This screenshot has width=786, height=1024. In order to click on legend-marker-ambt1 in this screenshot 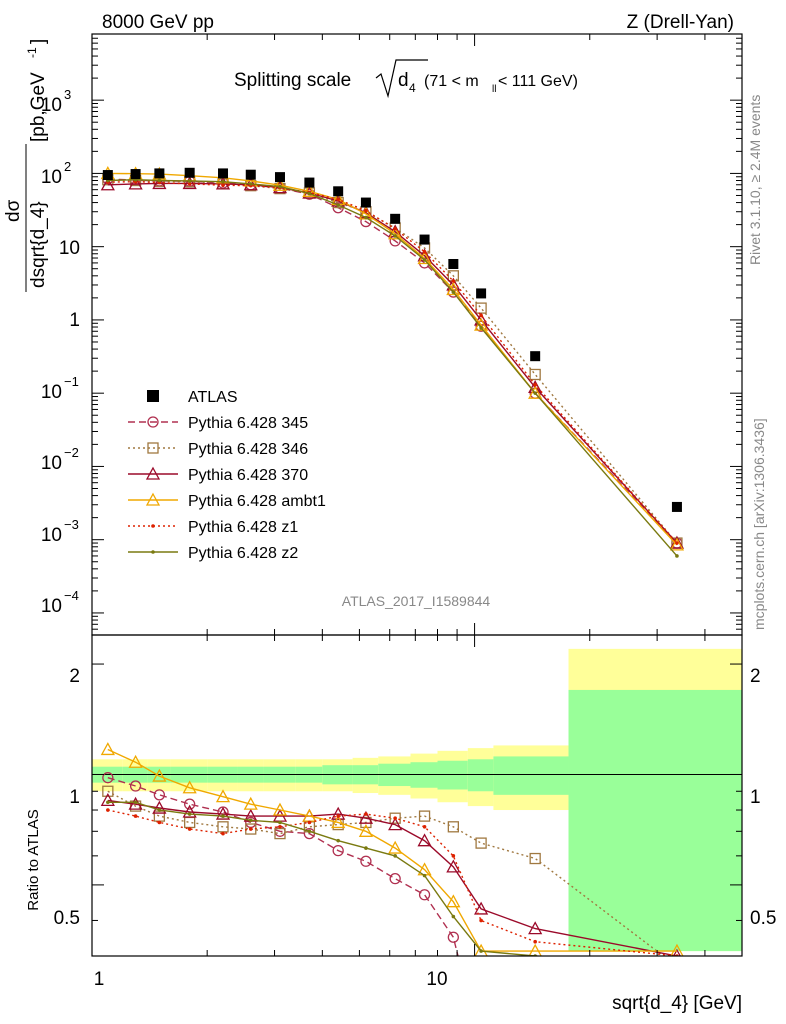, I will do `click(153, 499)`.